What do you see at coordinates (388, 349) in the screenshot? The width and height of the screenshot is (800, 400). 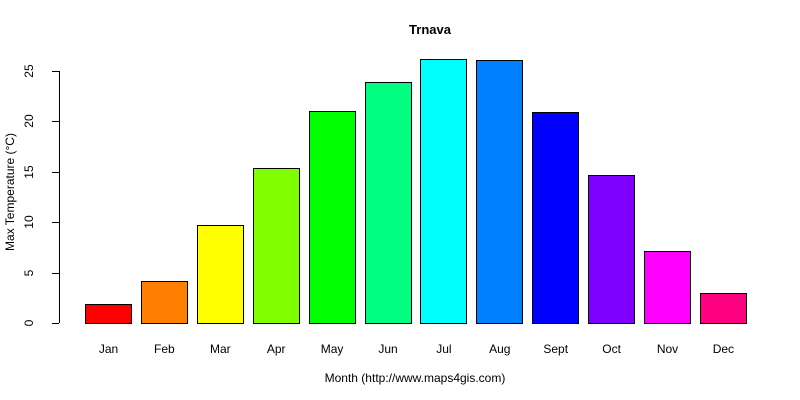 I see `x-tick-label: Jun` at bounding box center [388, 349].